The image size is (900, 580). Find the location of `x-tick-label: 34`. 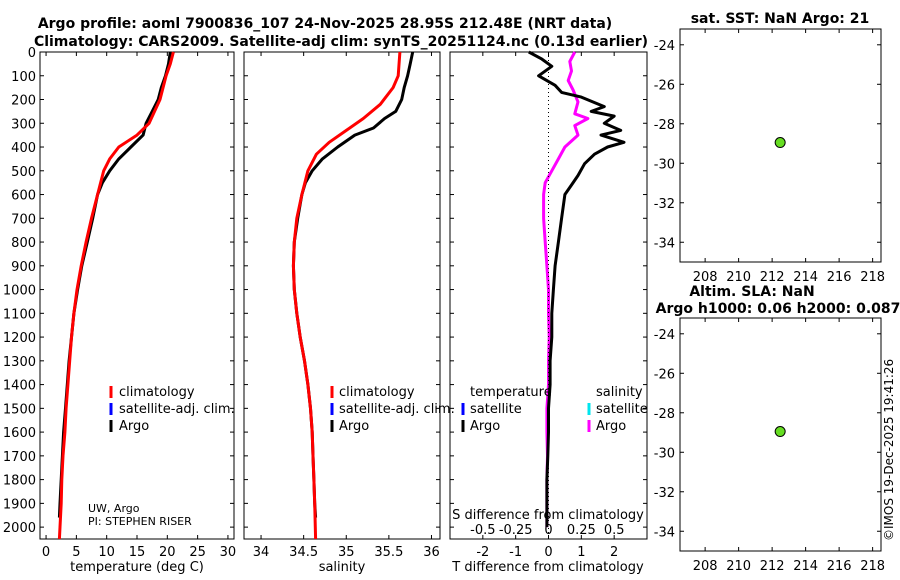

x-tick-label: 34 is located at coordinates (261, 552).